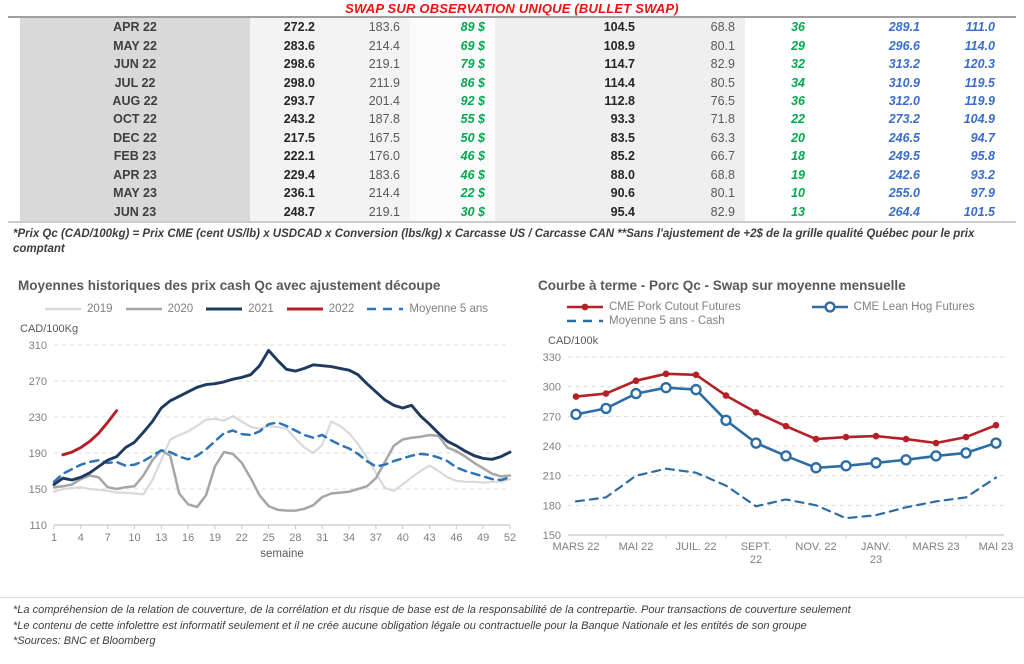 Image resolution: width=1024 pixels, height=664 pixels. Describe the element at coordinates (135, 64) in the screenshot. I see `month-cell: JUN 22` at that location.